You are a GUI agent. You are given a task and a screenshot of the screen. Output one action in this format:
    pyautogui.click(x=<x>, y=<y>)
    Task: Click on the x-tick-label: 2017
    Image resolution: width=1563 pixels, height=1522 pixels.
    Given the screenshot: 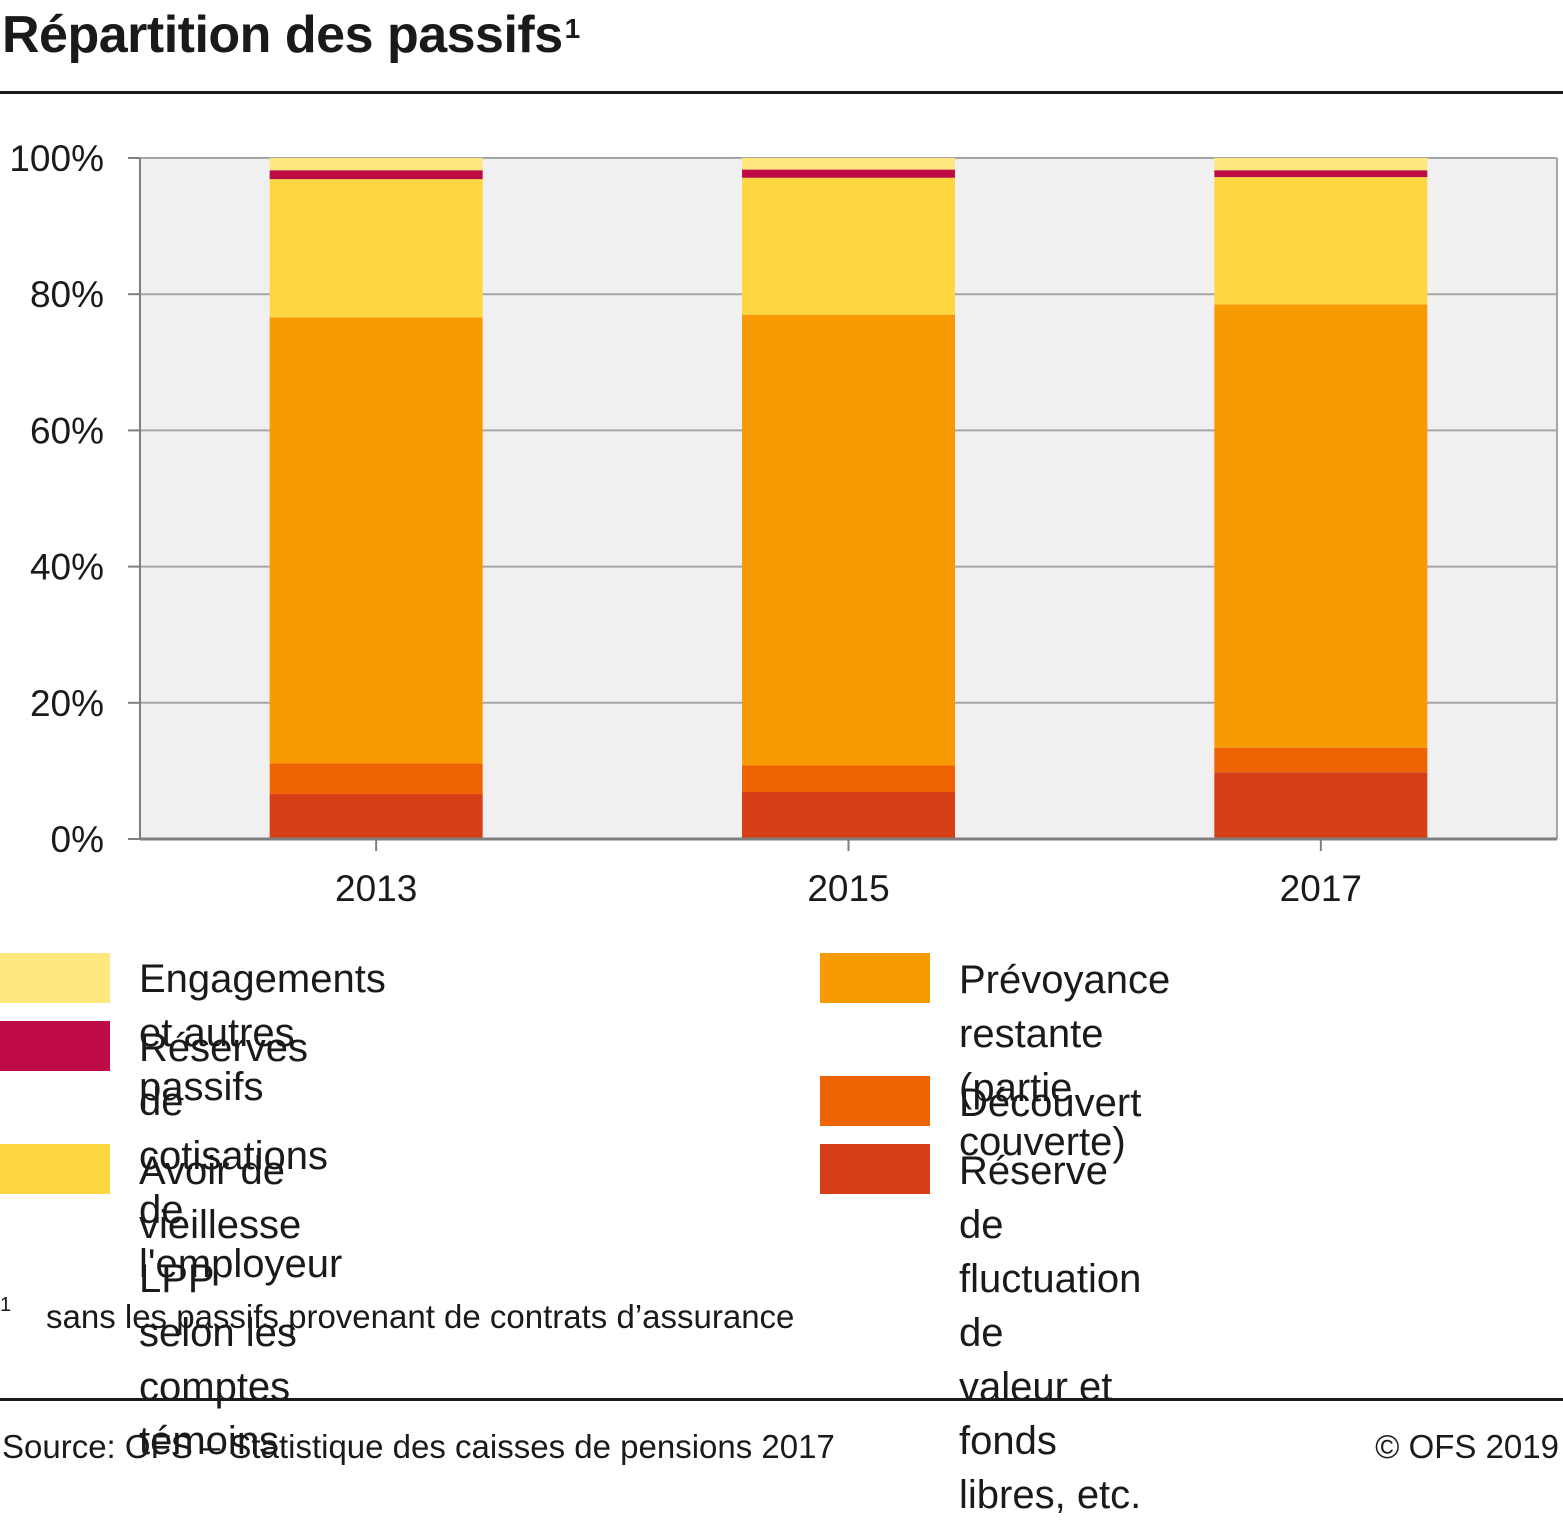 What is the action you would take?
    pyautogui.click(x=1321, y=888)
    